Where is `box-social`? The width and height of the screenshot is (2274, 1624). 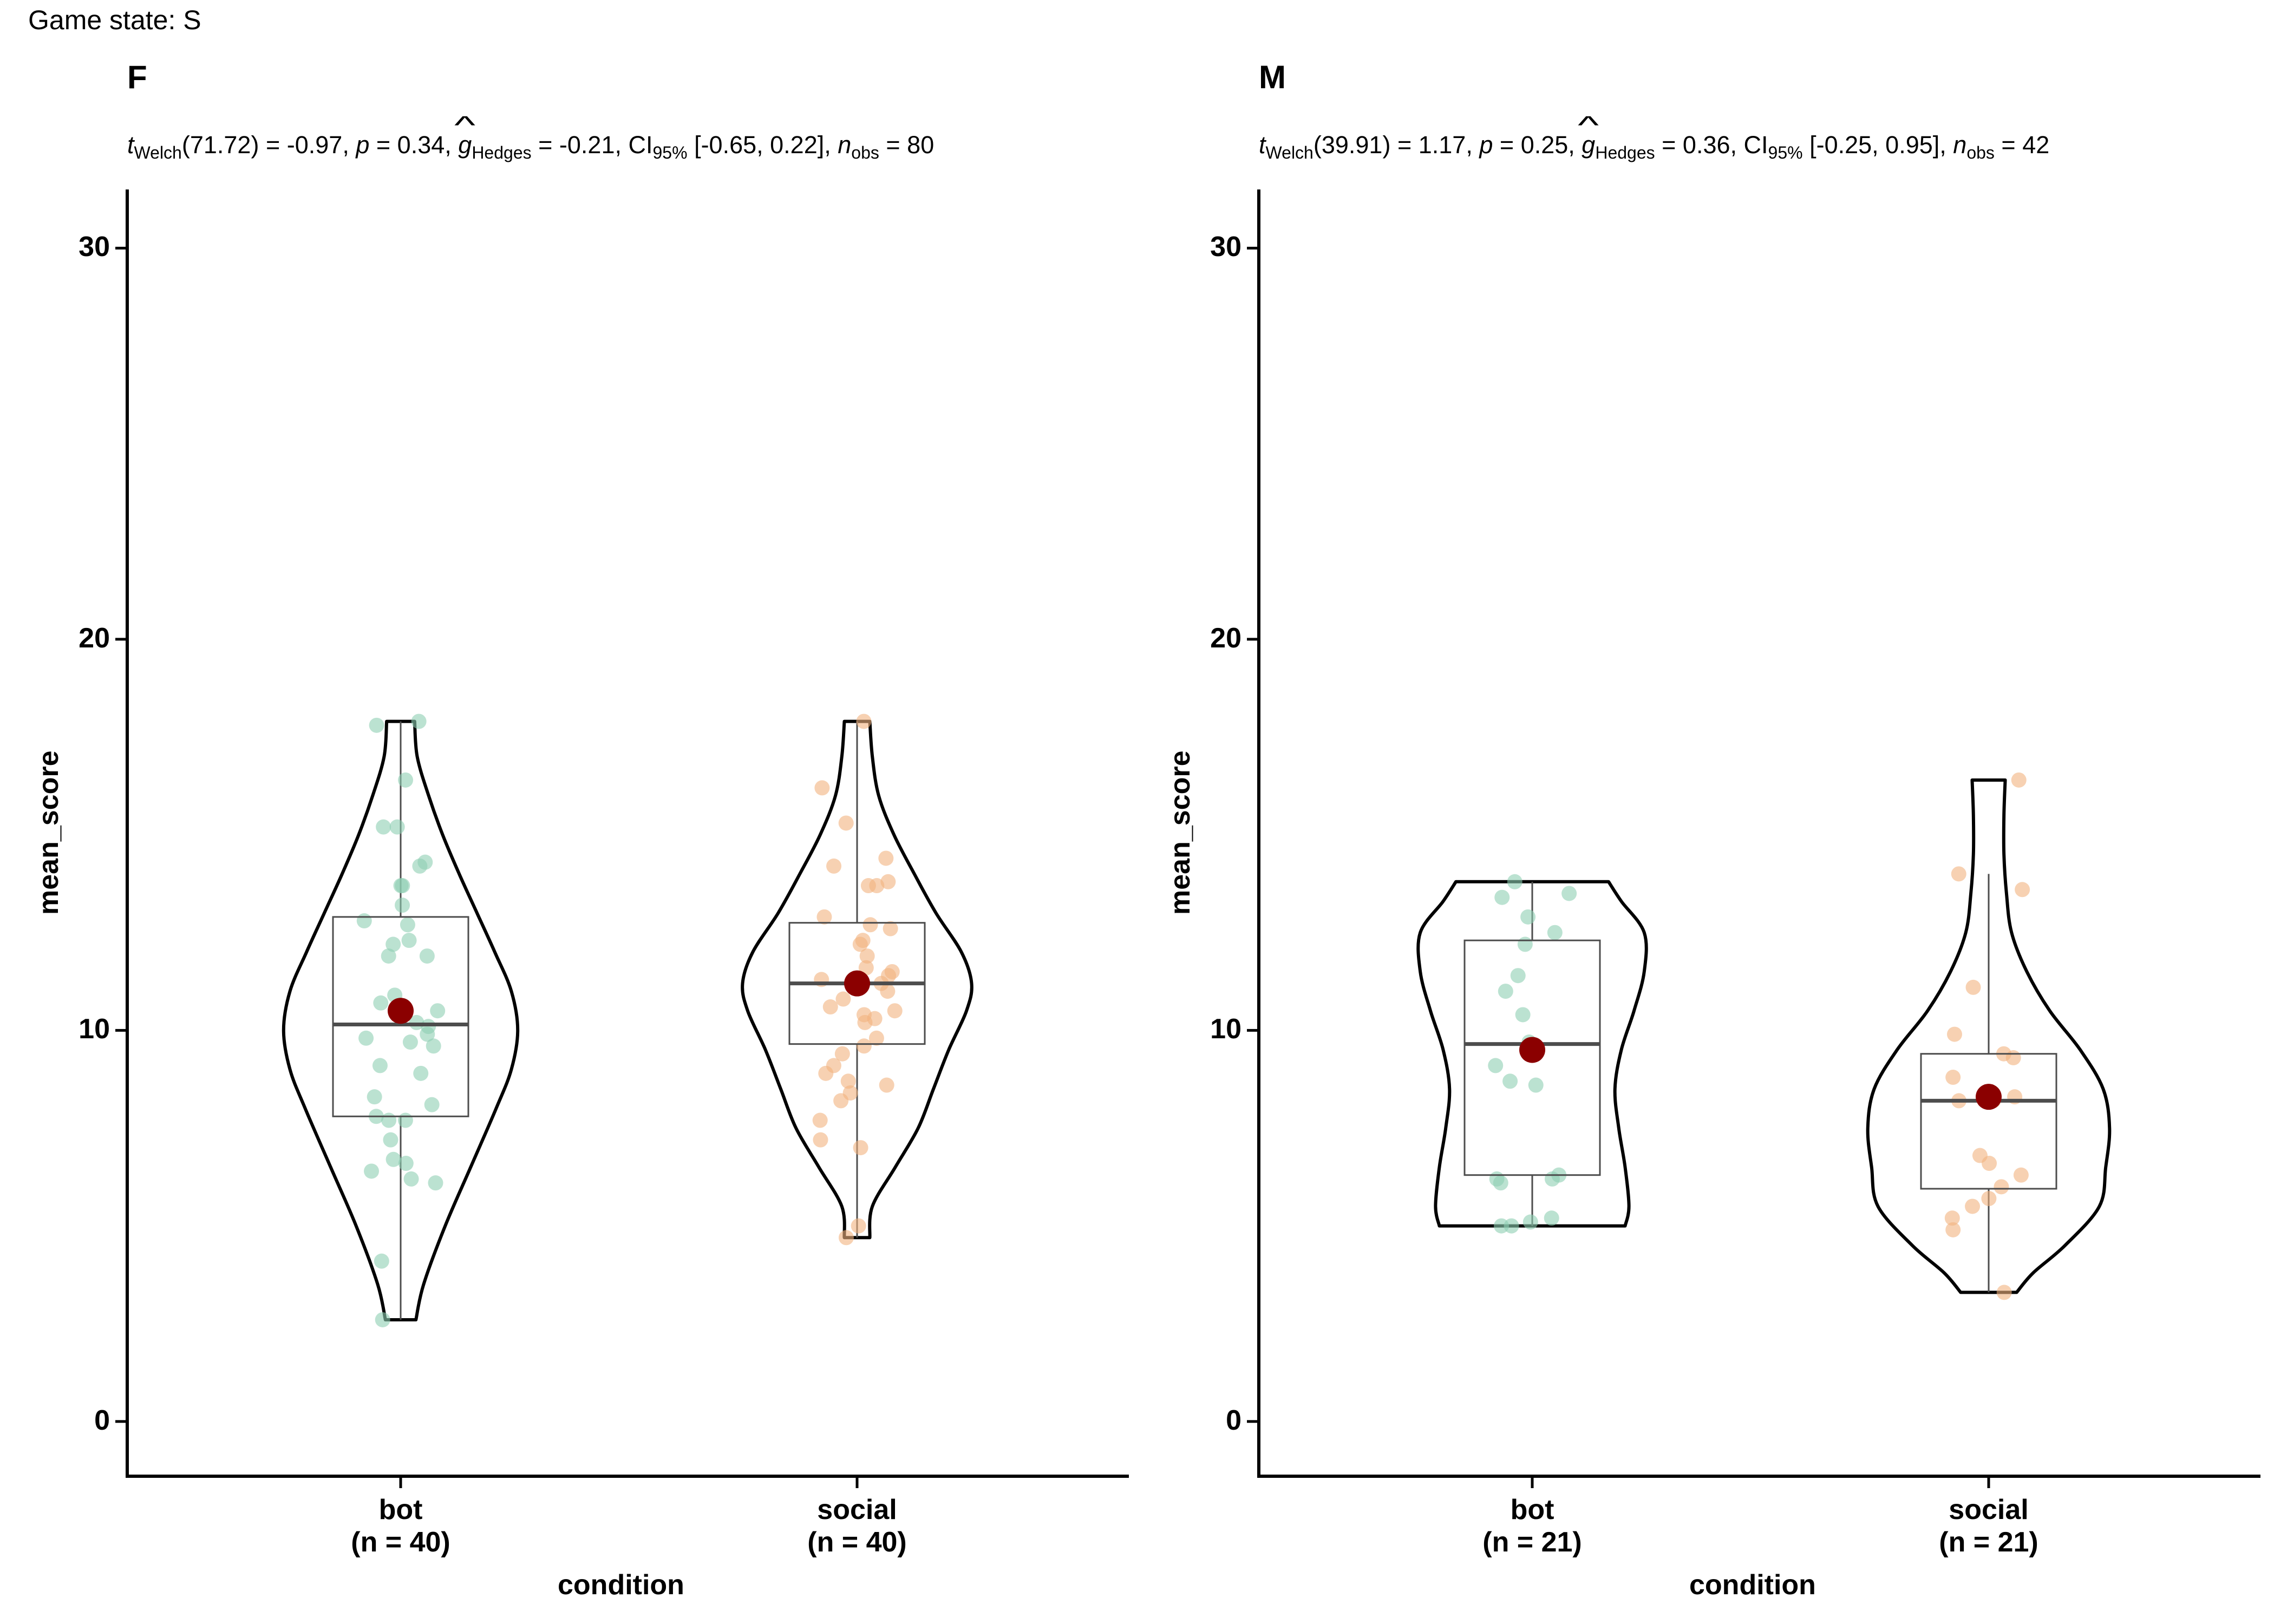
box-social is located at coordinates (1989, 1121).